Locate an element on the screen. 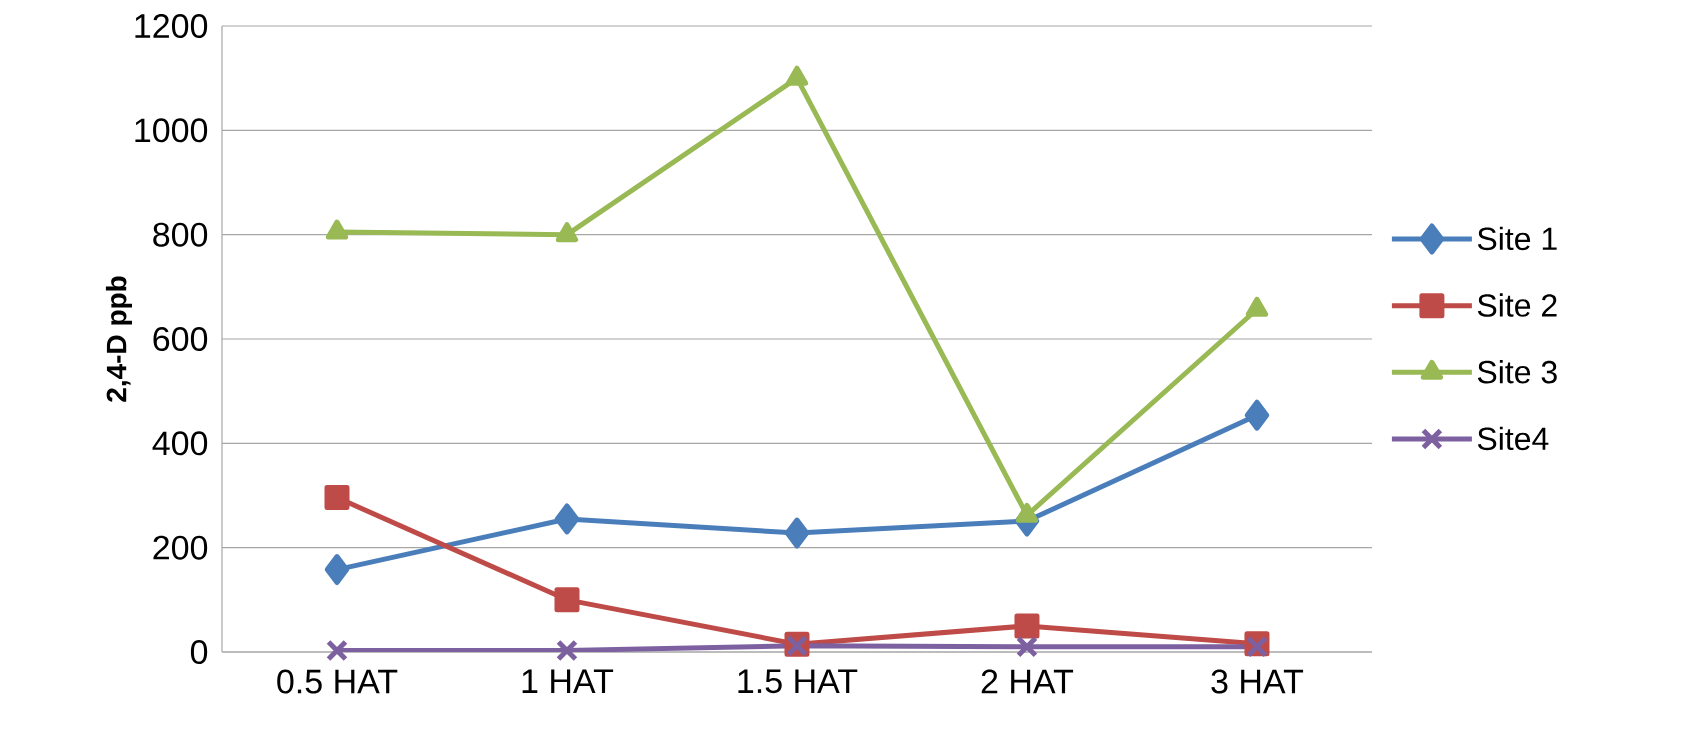  y-tick-label: 1000 is located at coordinates (171, 130).